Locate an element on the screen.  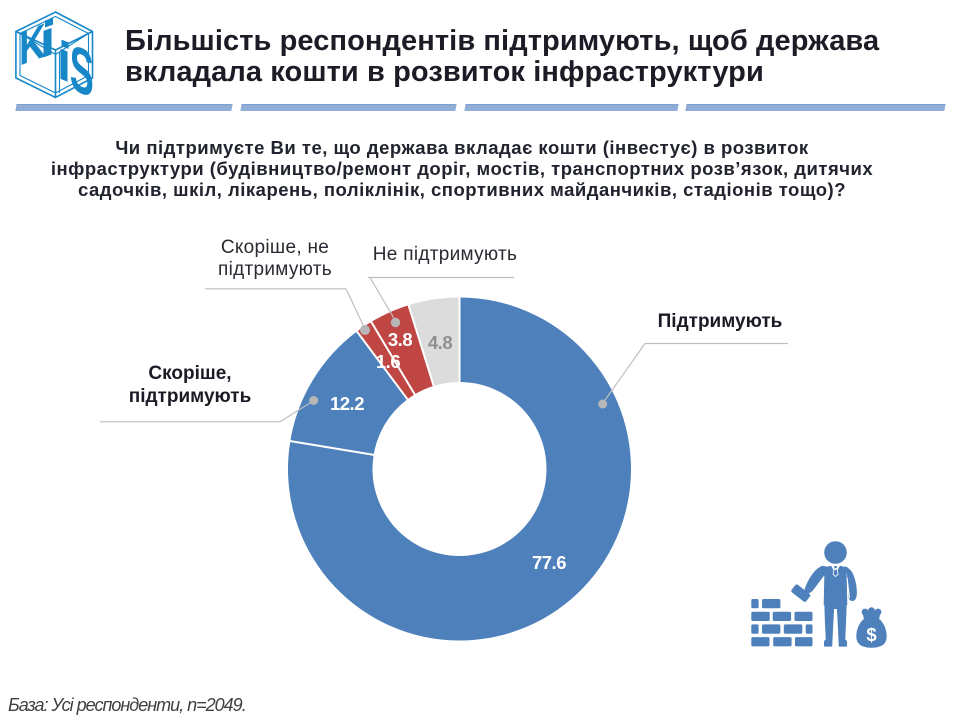
svg-text: K is located at coordinates (32, 44).